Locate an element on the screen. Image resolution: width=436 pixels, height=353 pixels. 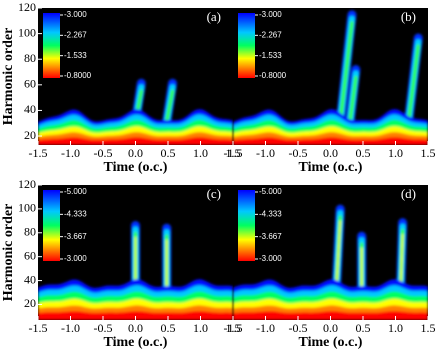
panel-label: (c) is located at coordinates (214, 193).